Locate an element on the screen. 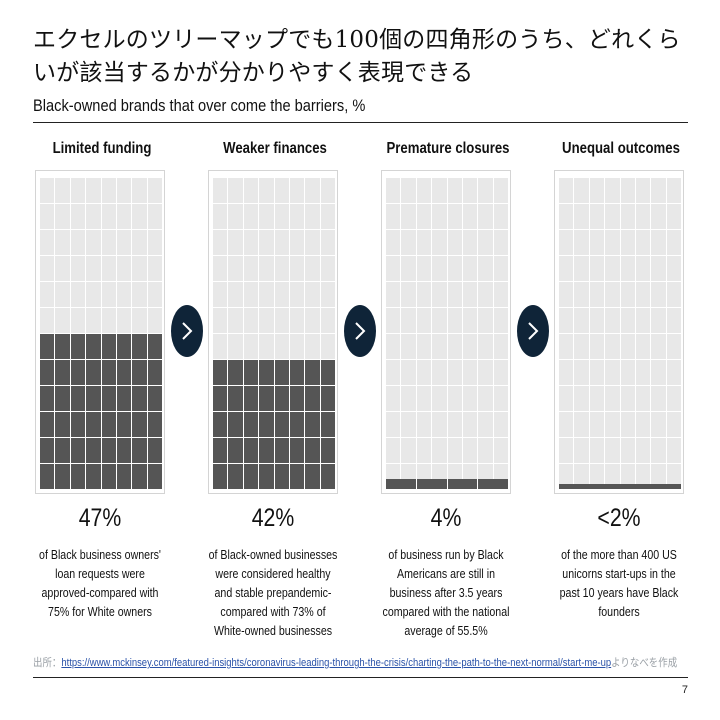 This screenshot has width=720, height=720. panel-value: 4% is located at coordinates (446, 518).